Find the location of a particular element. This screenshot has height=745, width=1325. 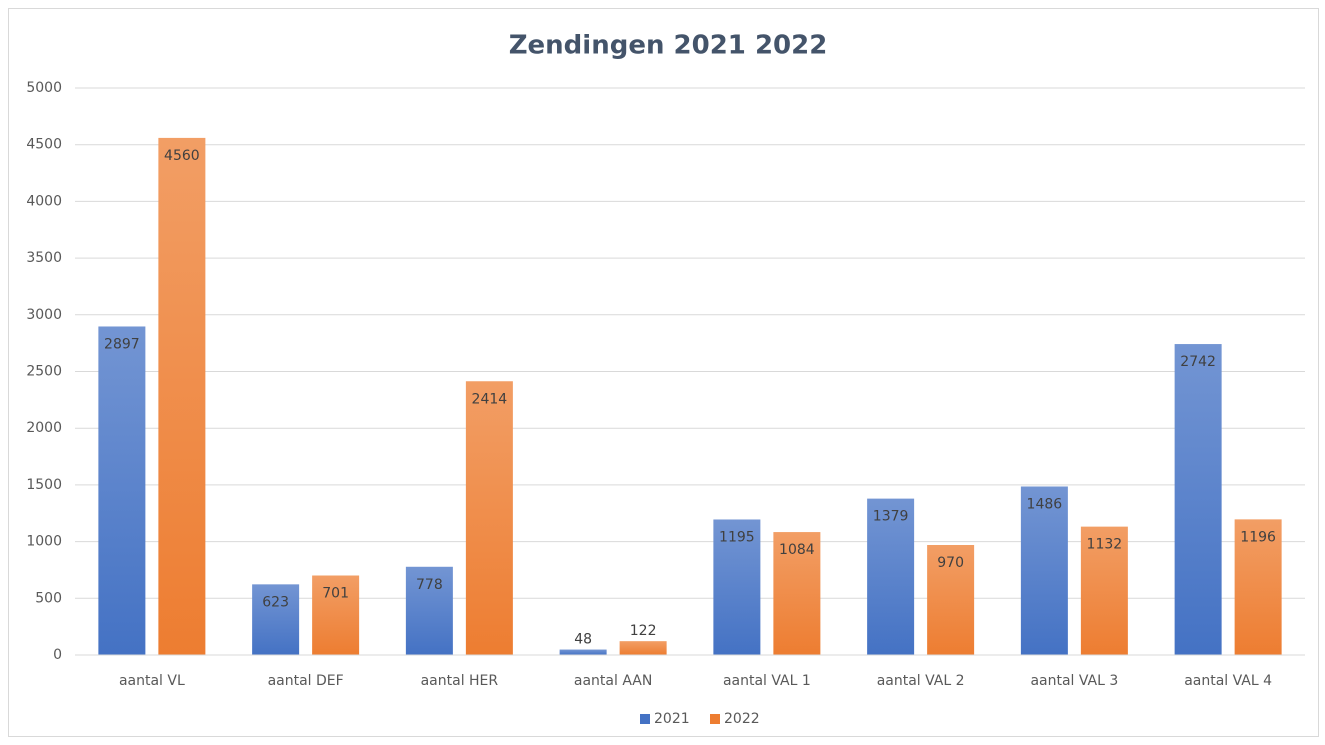

legend-label: 2021 is located at coordinates (672, 719).